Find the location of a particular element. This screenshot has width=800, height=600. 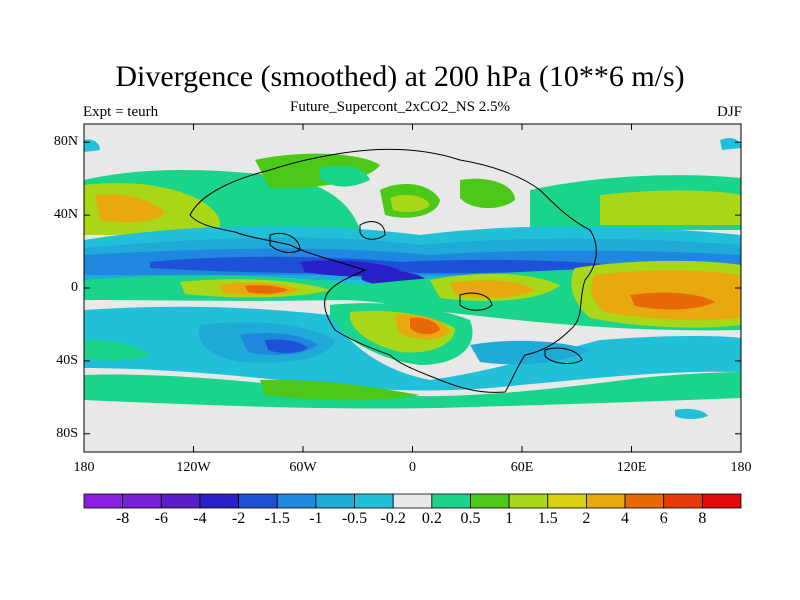

colorbar-label: 1.5 is located at coordinates (547, 518).